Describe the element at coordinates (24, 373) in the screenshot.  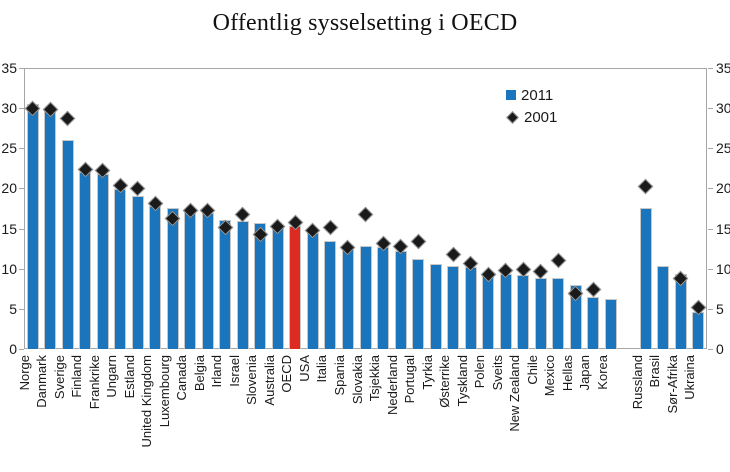
I see `x-axis-label-norge: Norge` at that location.